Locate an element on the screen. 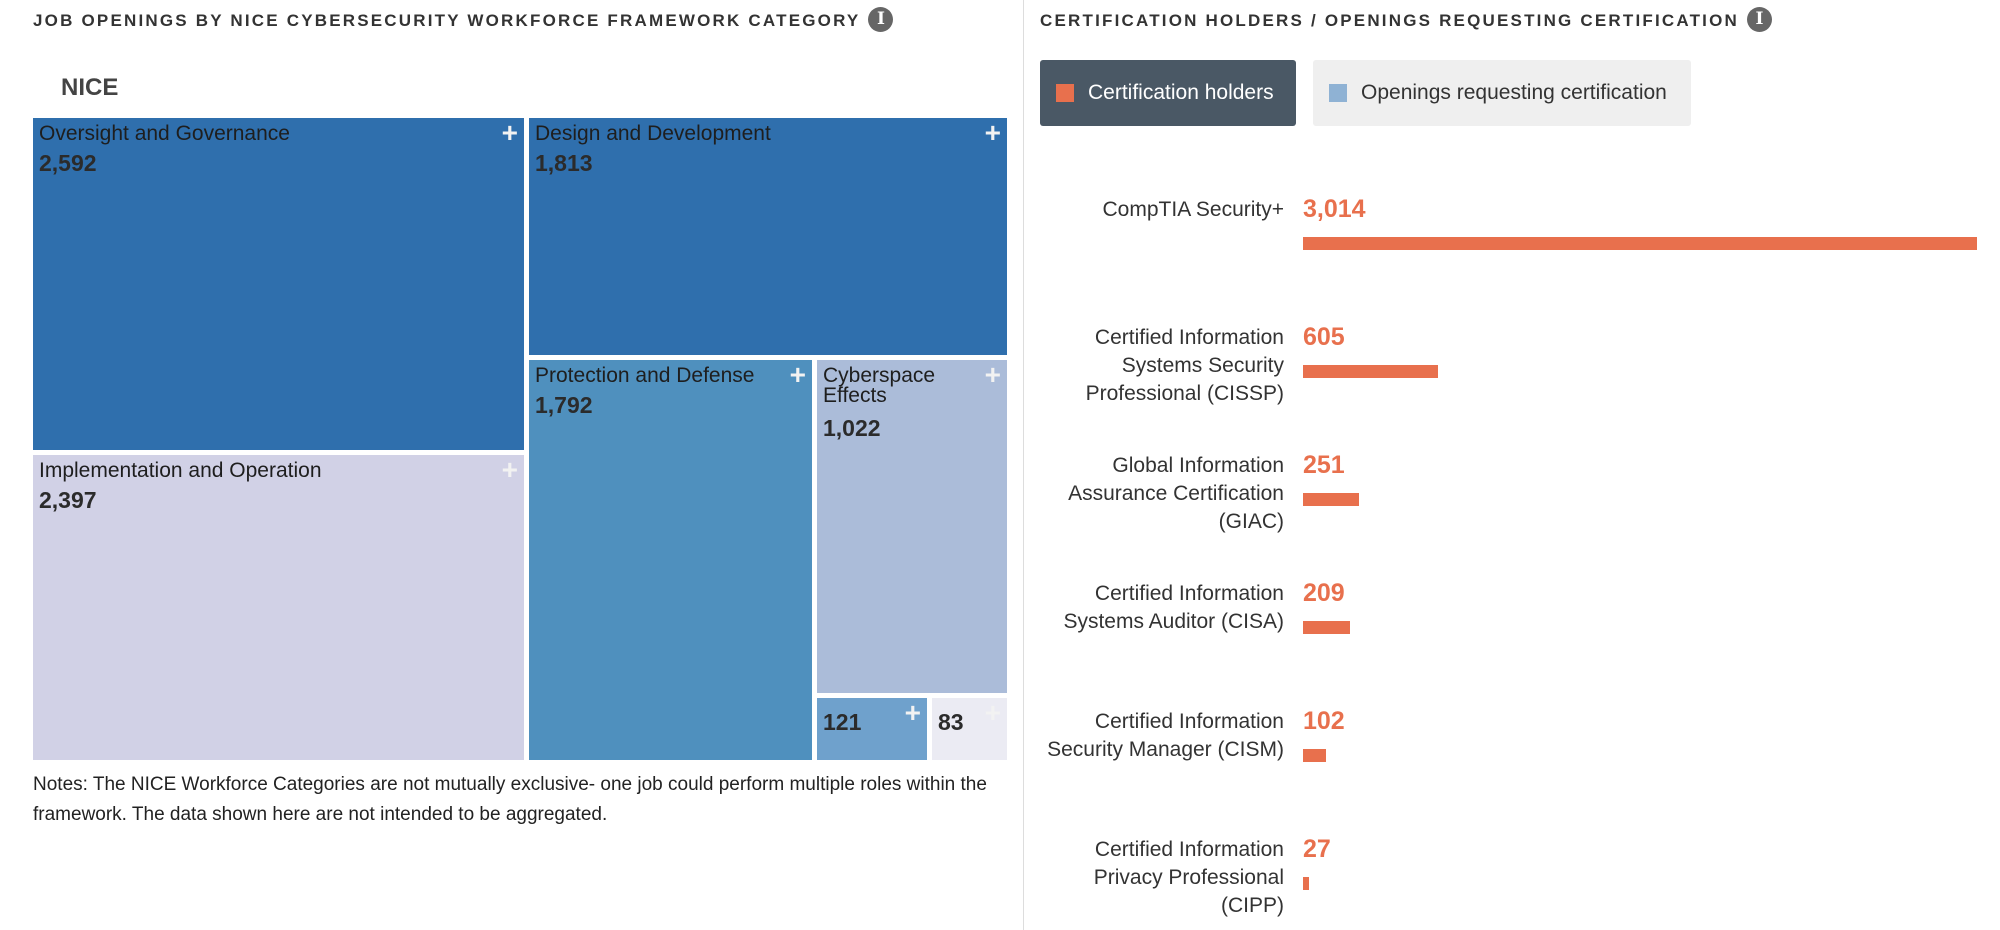  treemap-tile-unlabeled-83: 83 + is located at coordinates (969, 729).